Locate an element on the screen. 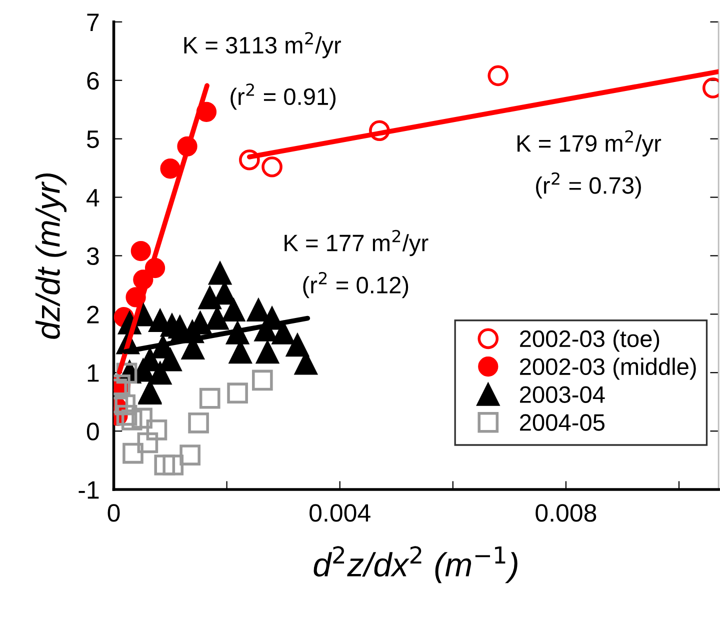  annotation: K = 179 m$^{2}$/yr is located at coordinates (590, 143).